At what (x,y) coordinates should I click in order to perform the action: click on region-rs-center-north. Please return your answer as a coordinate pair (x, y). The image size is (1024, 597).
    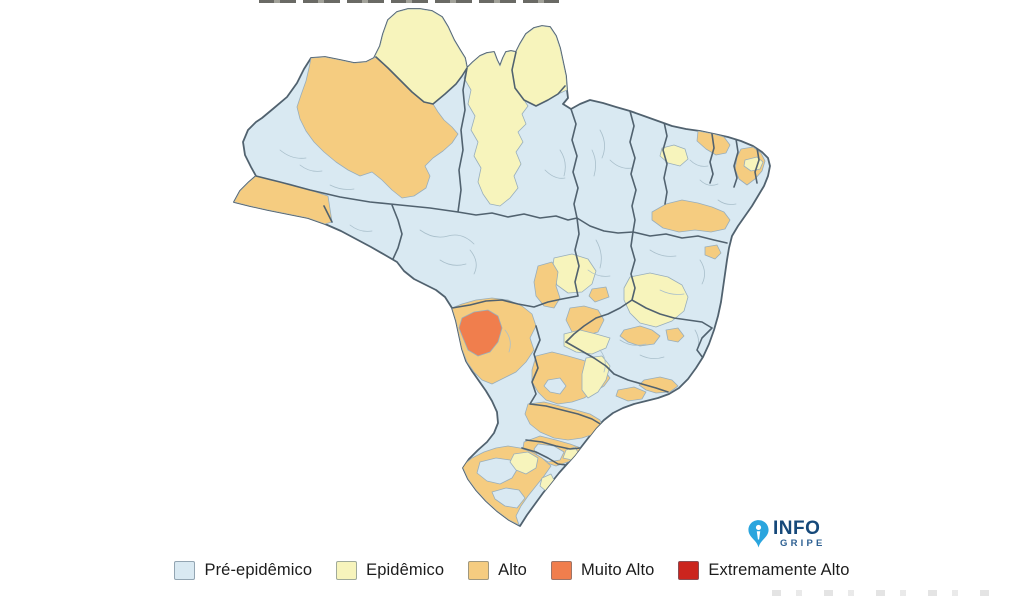
    Looking at the image, I should click on (497, 471).